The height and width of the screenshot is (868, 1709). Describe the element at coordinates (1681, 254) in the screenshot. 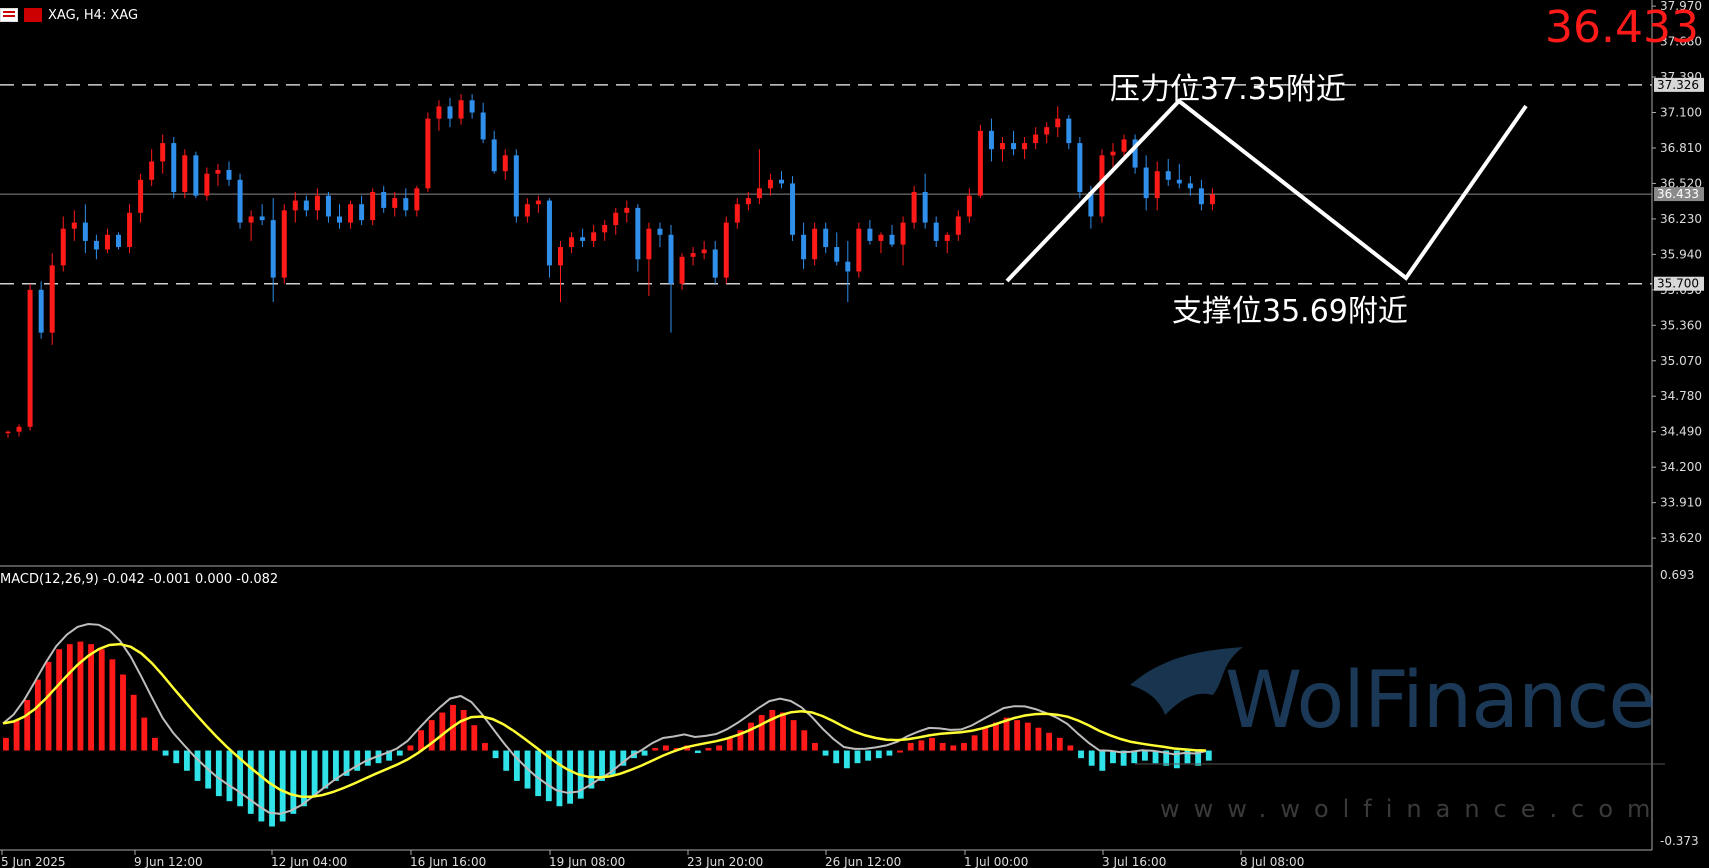

I see `price-tick-label: 35.940` at that location.